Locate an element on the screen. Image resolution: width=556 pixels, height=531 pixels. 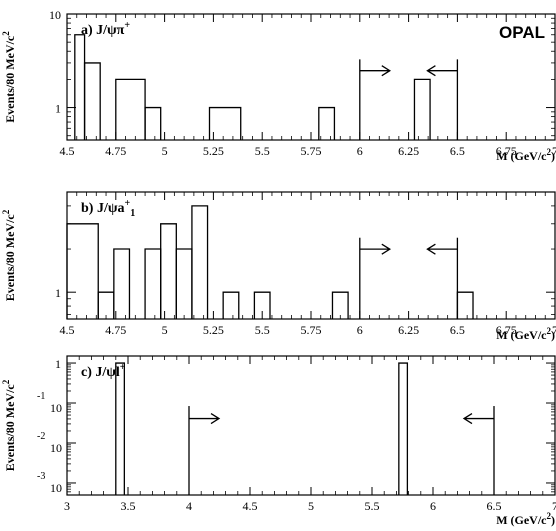
x-tick-label: 3 is located at coordinates (67, 506).